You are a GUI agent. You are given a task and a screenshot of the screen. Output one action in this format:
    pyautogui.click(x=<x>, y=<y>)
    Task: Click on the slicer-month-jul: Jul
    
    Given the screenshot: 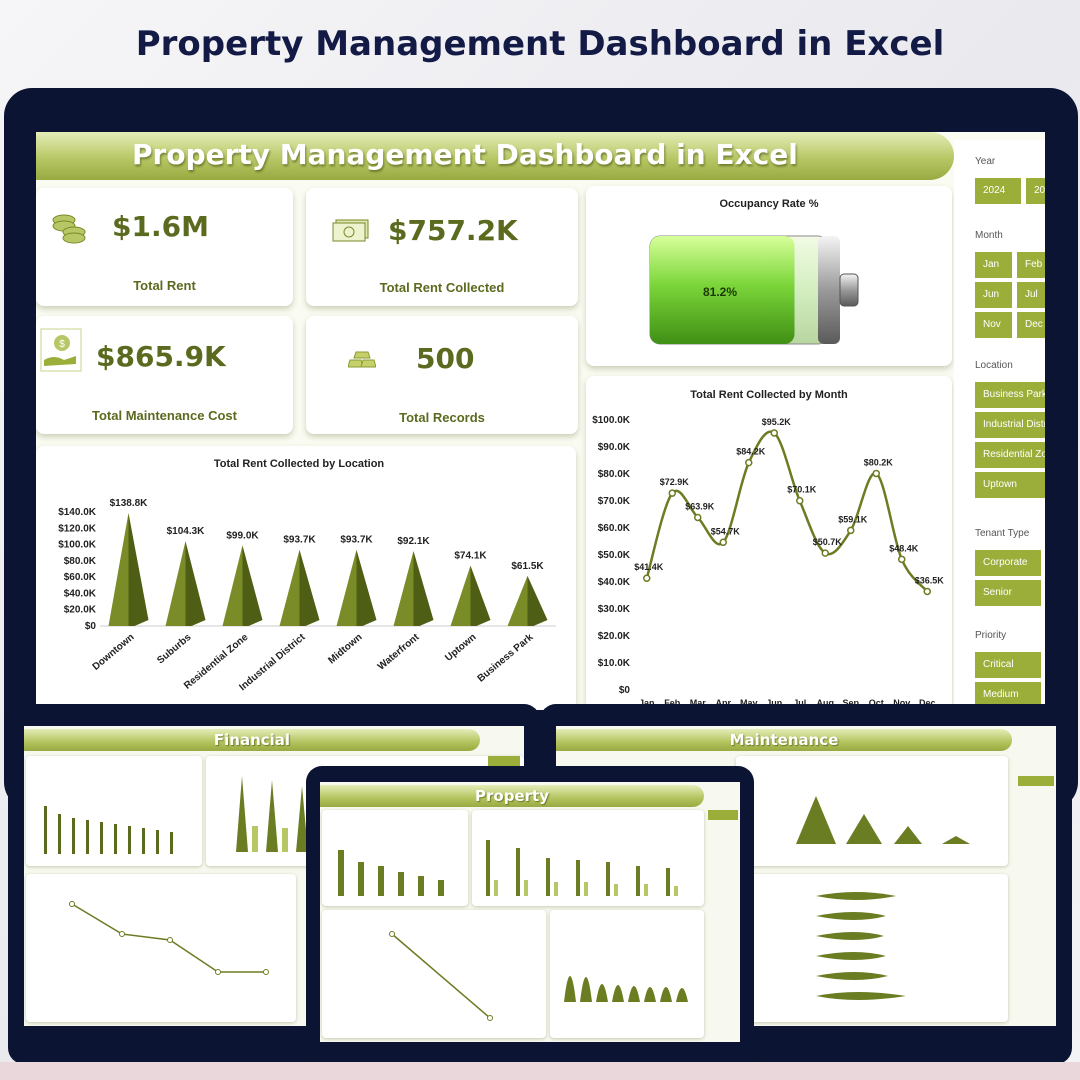 What is the action you would take?
    pyautogui.click(x=1031, y=295)
    